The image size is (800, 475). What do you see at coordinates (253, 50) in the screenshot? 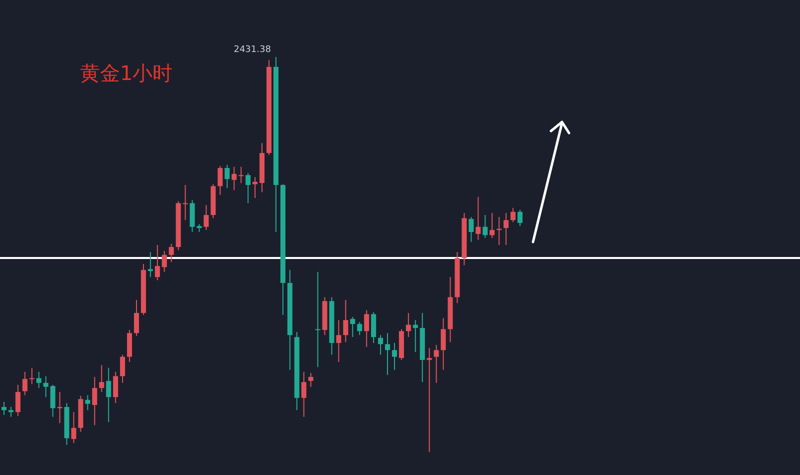
I see `text: 2431.38` at bounding box center [253, 50].